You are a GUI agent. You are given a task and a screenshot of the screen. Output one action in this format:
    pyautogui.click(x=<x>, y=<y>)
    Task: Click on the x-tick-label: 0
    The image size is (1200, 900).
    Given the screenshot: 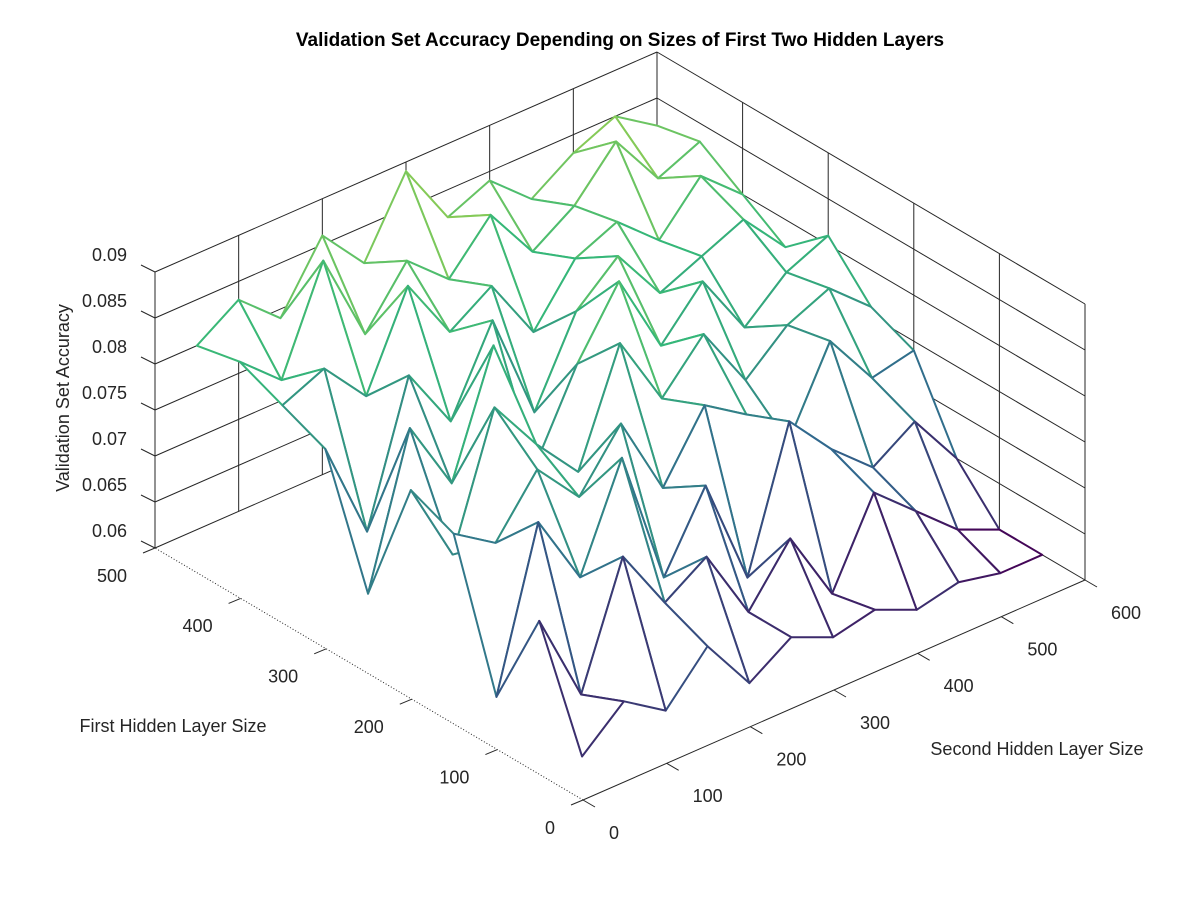 What is the action you would take?
    pyautogui.click(x=550, y=828)
    